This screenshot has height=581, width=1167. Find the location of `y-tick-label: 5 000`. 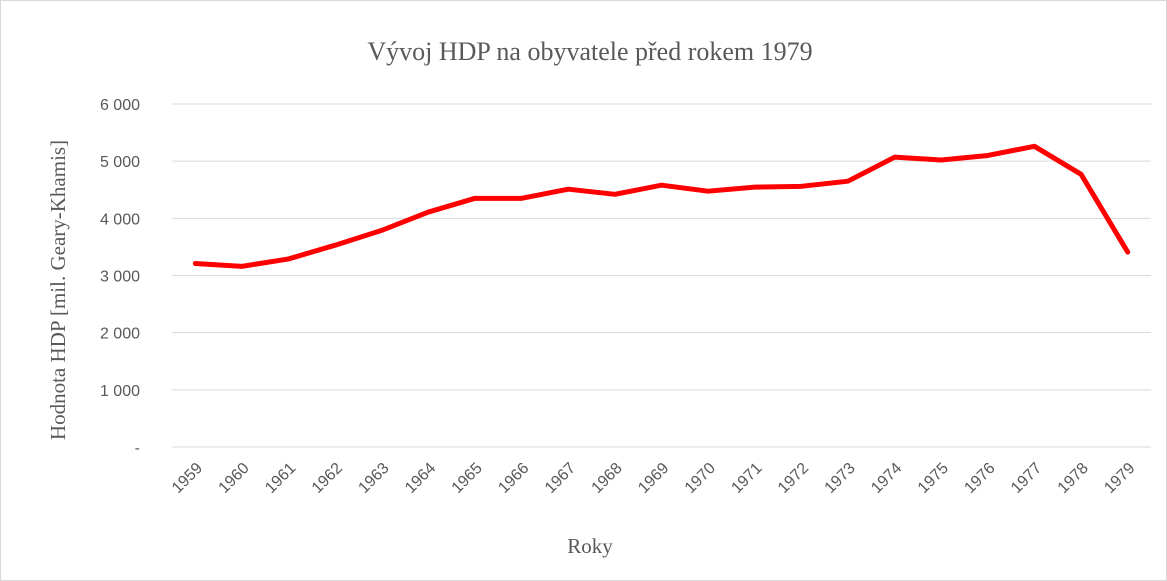

y-tick-label: 5 000 is located at coordinates (120, 162).